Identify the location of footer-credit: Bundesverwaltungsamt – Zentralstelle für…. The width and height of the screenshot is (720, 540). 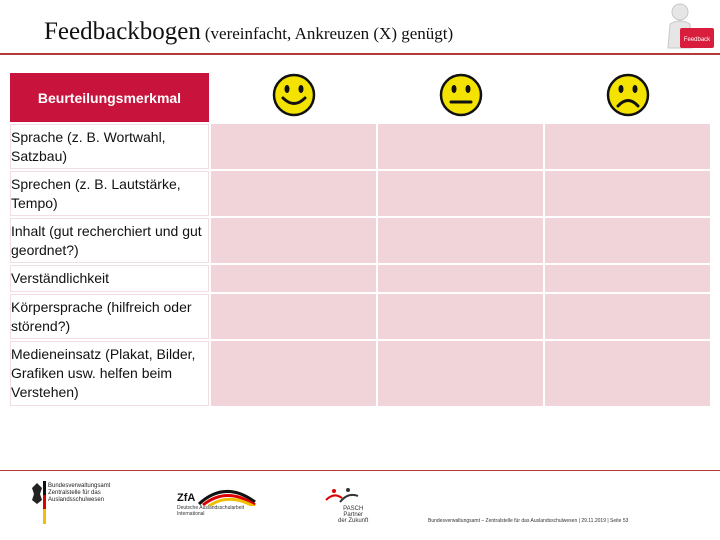
(528, 521).